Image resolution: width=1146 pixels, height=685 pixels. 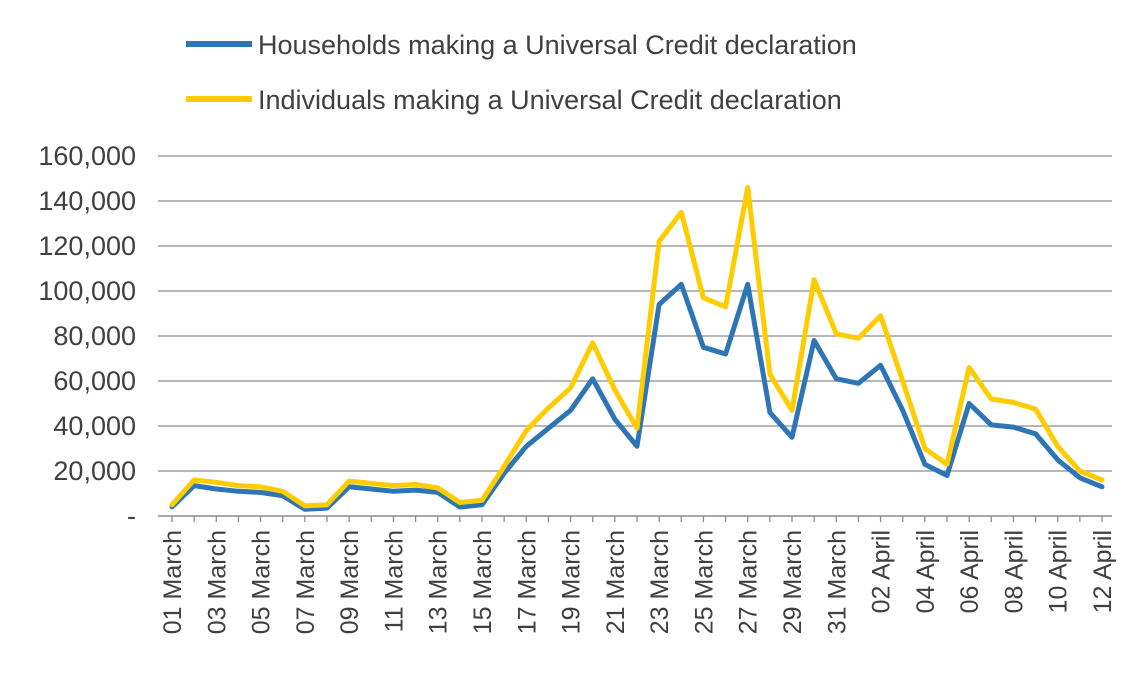 What do you see at coordinates (87, 156) in the screenshot?
I see `y-tick-label: 160,000` at bounding box center [87, 156].